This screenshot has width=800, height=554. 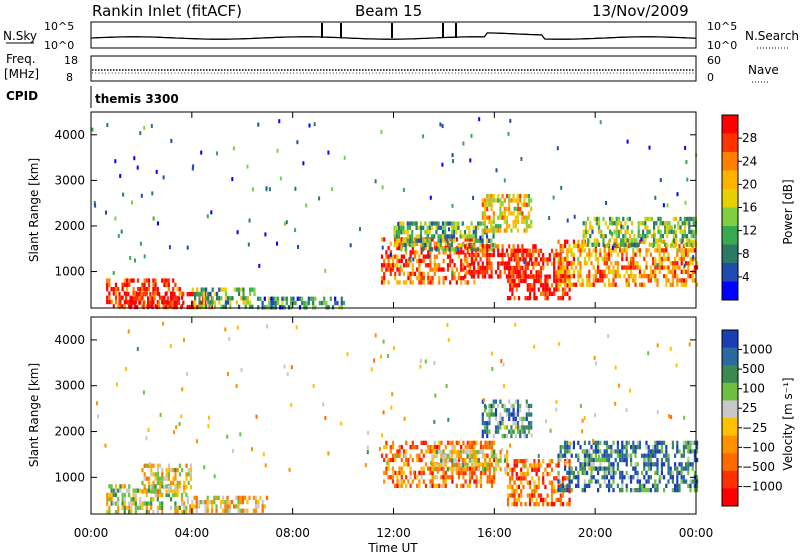 I want to click on colorbar-frame, so click(x=730, y=418).